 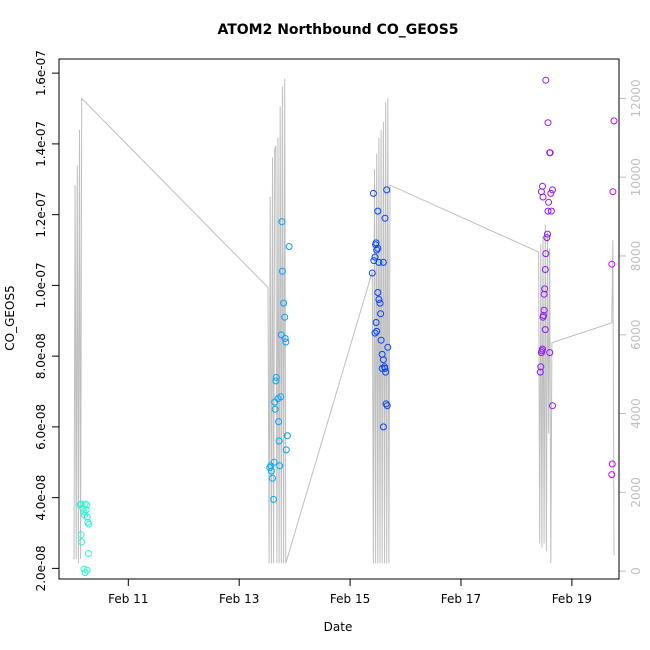 What do you see at coordinates (636, 98) in the screenshot?
I see `y2-tick-label: 12000` at bounding box center [636, 98].